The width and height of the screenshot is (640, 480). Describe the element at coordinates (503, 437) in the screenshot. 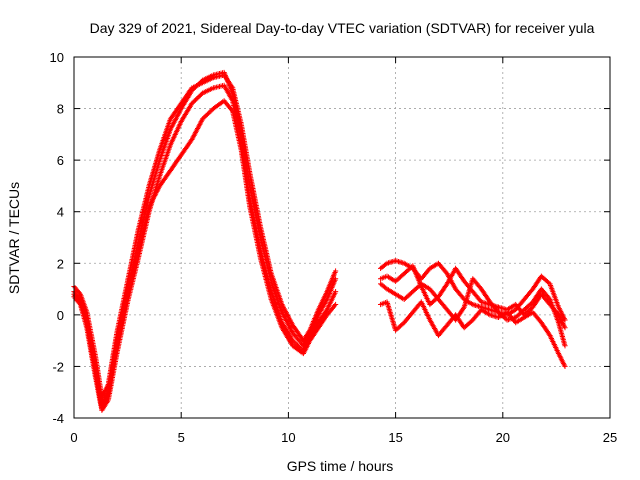

I see `x-tick-label: 20` at that location.